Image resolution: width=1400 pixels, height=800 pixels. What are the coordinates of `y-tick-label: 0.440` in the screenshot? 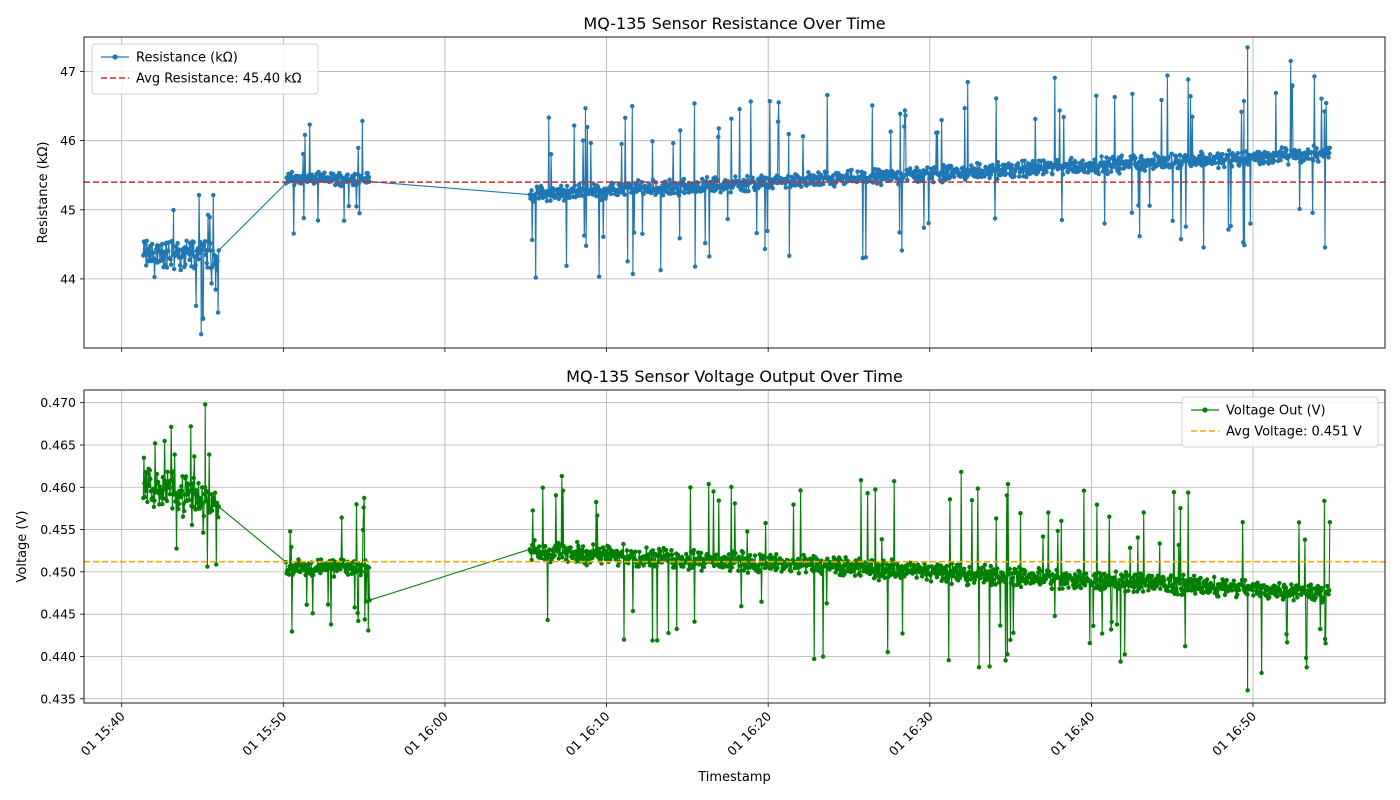 It's located at (58, 656).